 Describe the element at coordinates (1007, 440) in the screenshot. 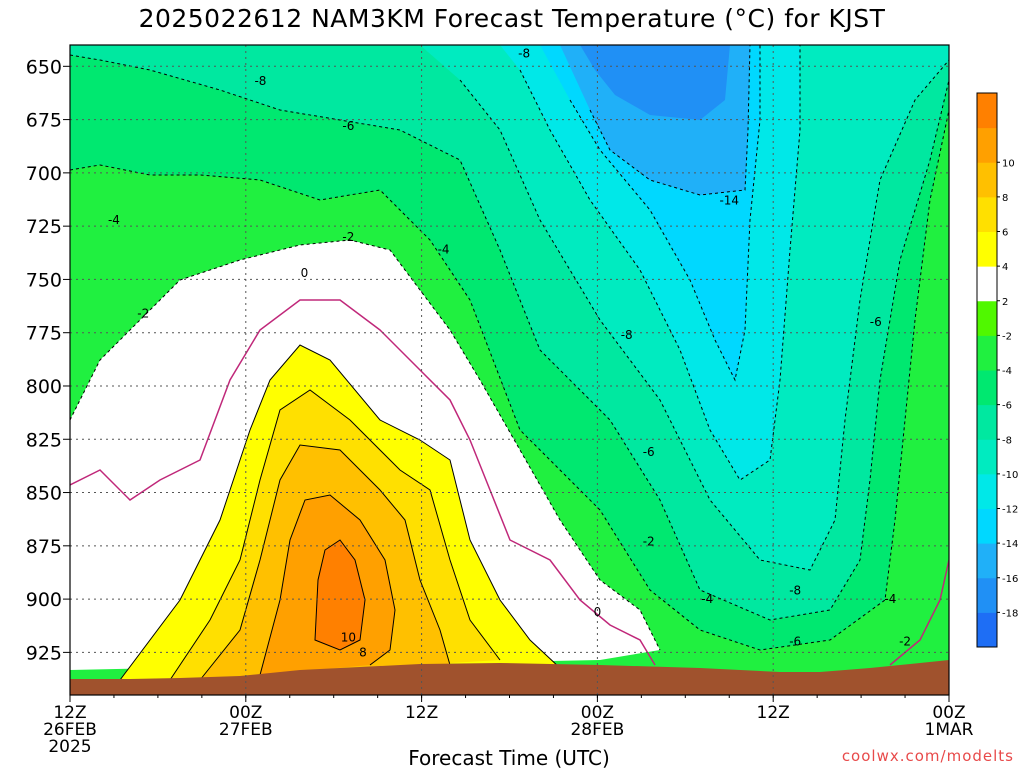

I see `colorbar-tick-label: -8` at that location.